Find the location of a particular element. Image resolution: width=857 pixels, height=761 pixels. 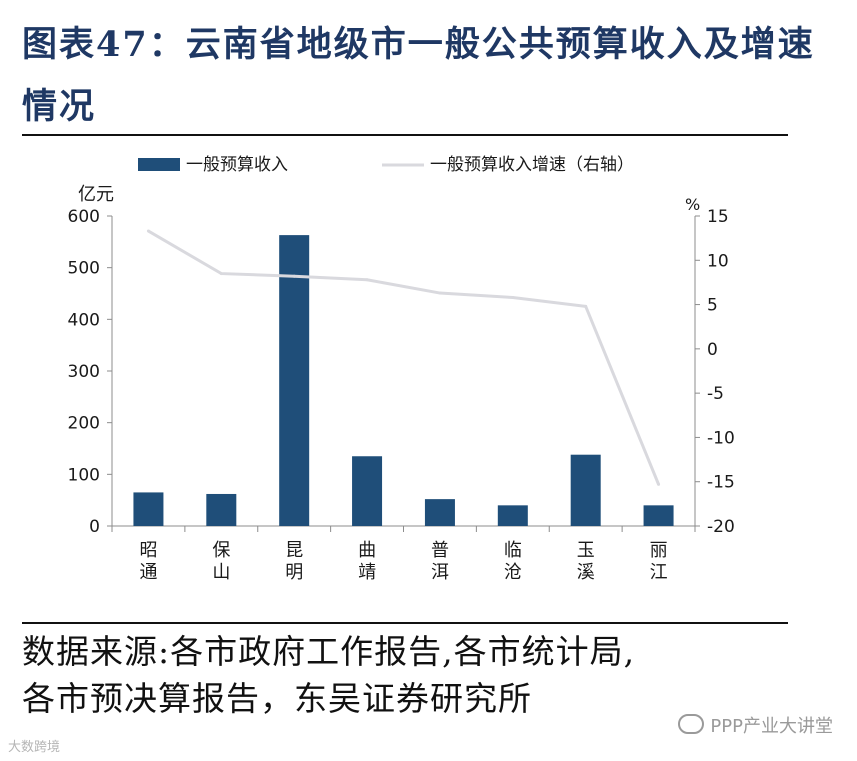

y-right-tick-label: 15 is located at coordinates (718, 217).